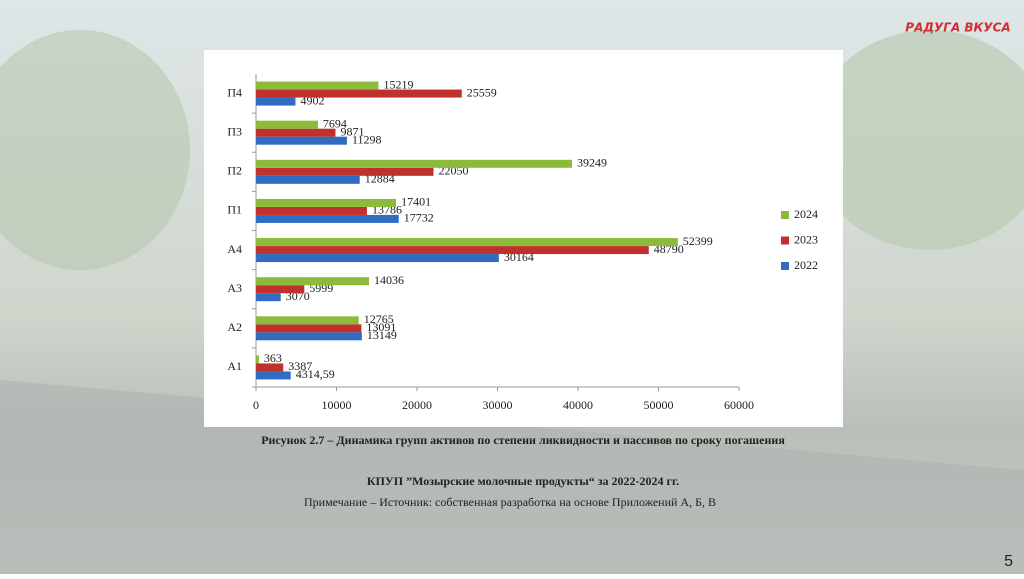 This screenshot has width=1024, height=579. What do you see at coordinates (1008, 561) in the screenshot?
I see `page-number: 5` at bounding box center [1008, 561].